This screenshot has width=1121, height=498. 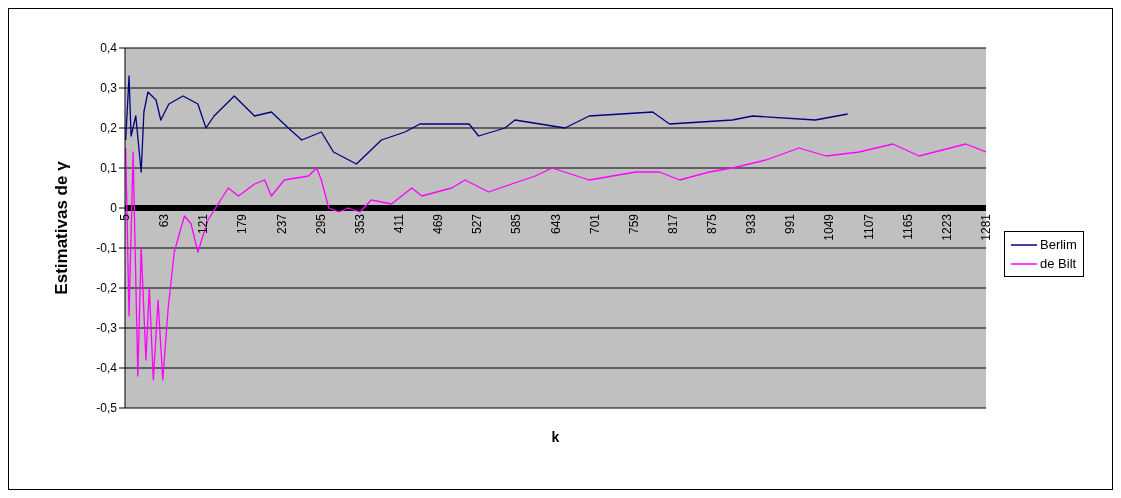 I want to click on x-tick-label: 875, so click(x=712, y=224).